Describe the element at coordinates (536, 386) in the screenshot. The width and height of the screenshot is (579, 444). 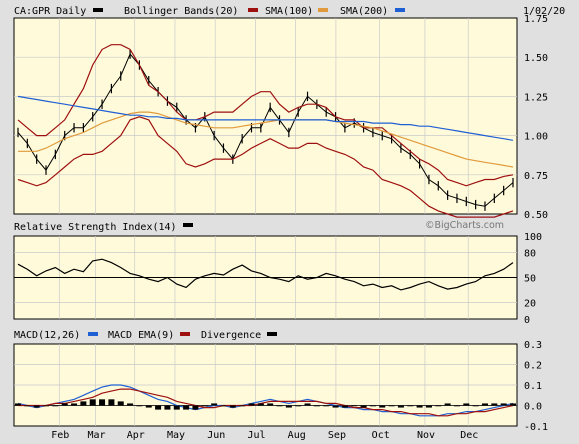
I see `macd-y-axis: 0.3 0.2 0.1 0.0 -0.1` at that location.